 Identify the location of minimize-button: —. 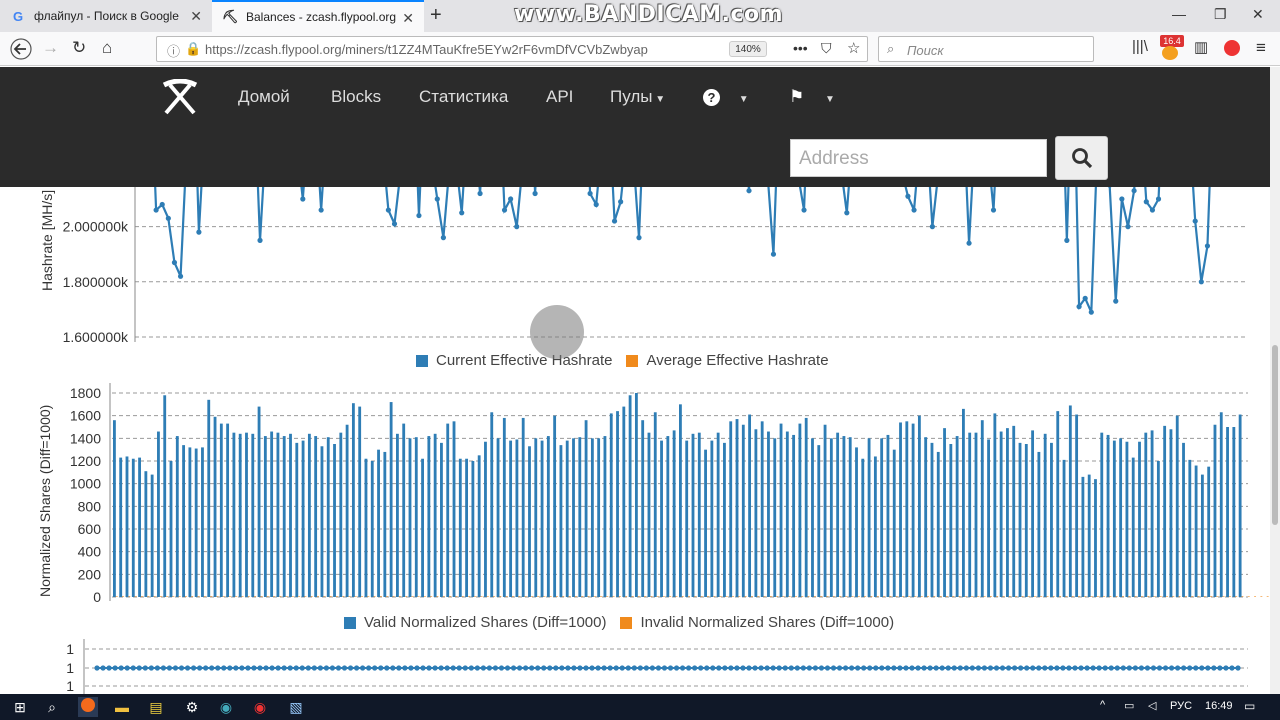
(1179, 14).